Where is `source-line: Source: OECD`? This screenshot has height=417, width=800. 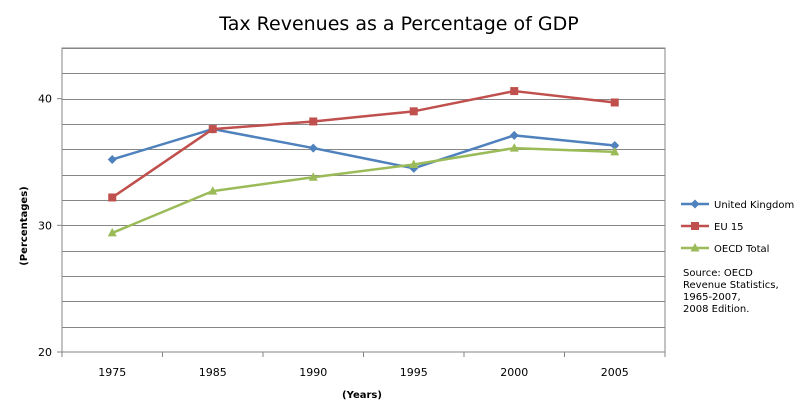 source-line: Source: OECD is located at coordinates (718, 273).